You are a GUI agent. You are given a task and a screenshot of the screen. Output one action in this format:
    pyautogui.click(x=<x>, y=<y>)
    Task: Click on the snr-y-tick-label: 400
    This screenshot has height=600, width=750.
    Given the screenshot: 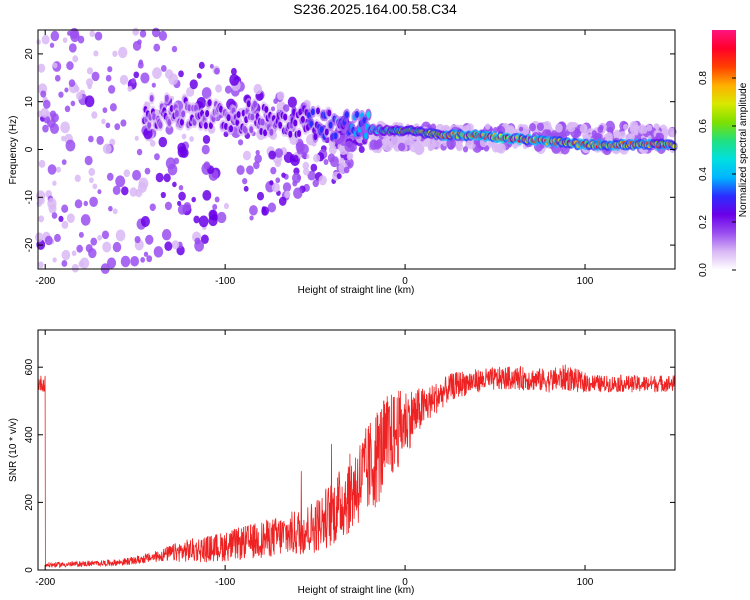 What is the action you would take?
    pyautogui.click(x=29, y=434)
    